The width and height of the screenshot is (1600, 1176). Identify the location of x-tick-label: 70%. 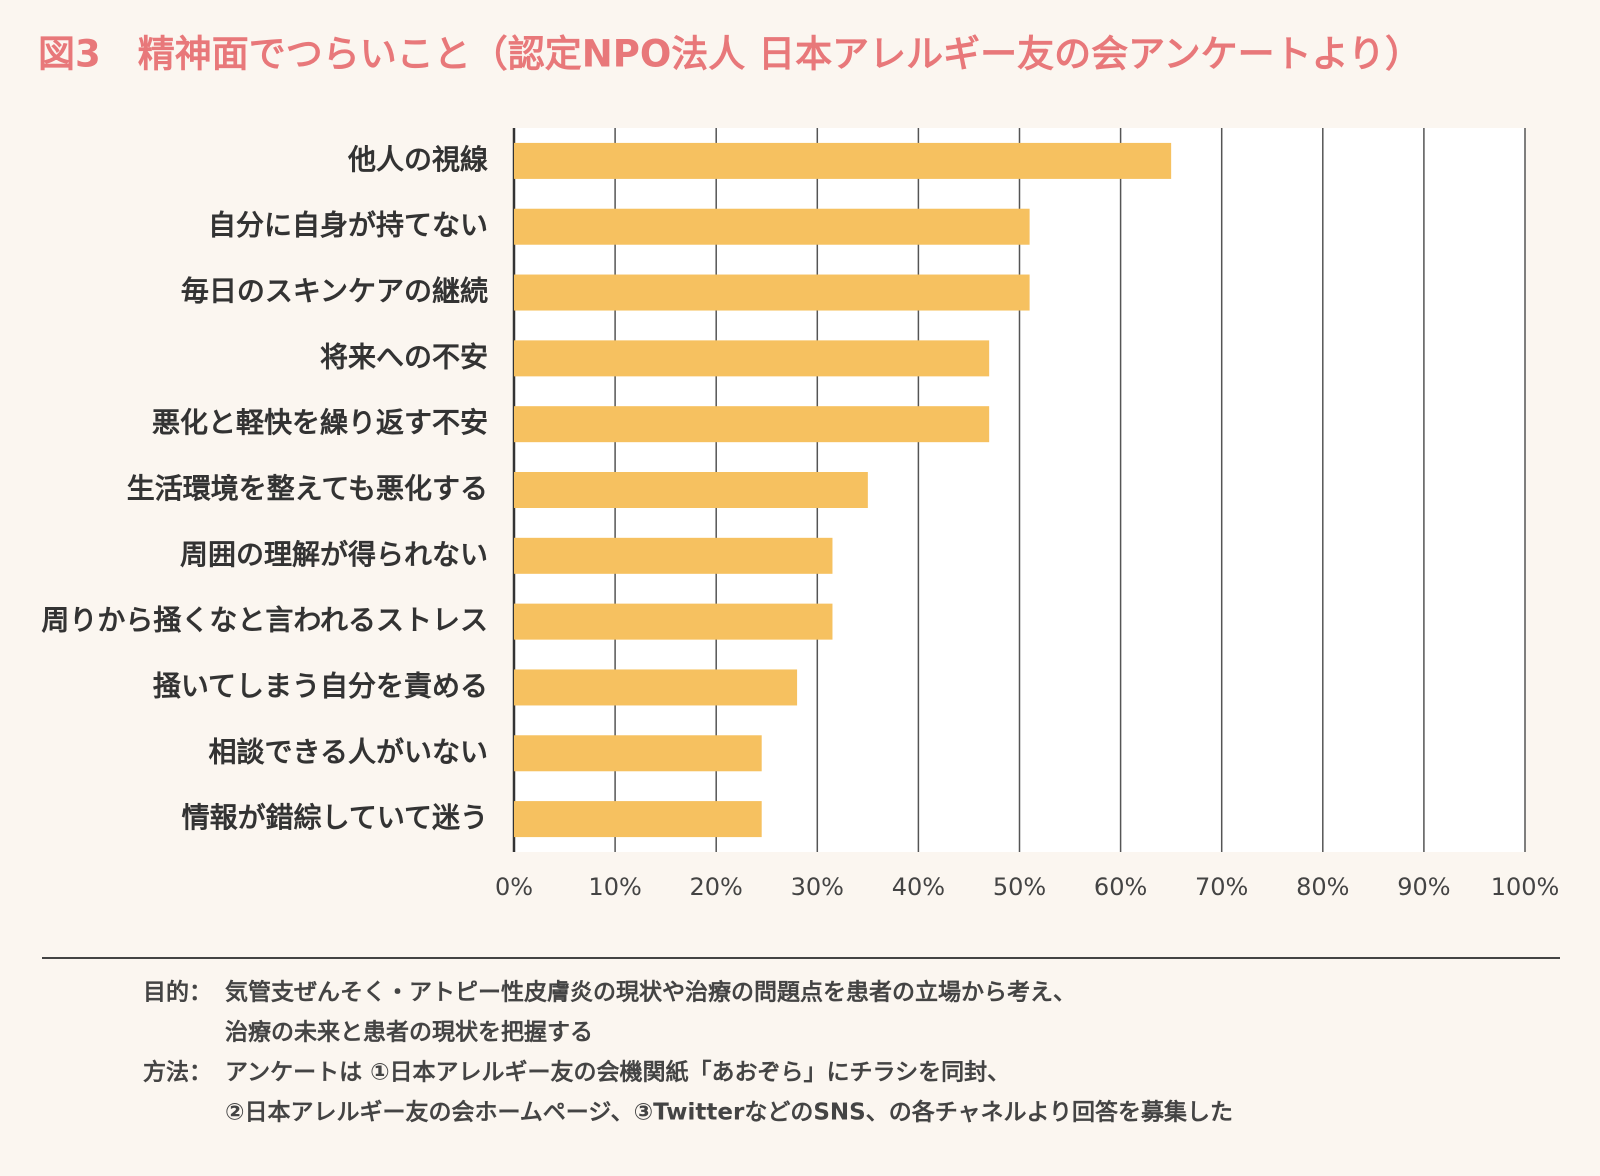
(1221, 887).